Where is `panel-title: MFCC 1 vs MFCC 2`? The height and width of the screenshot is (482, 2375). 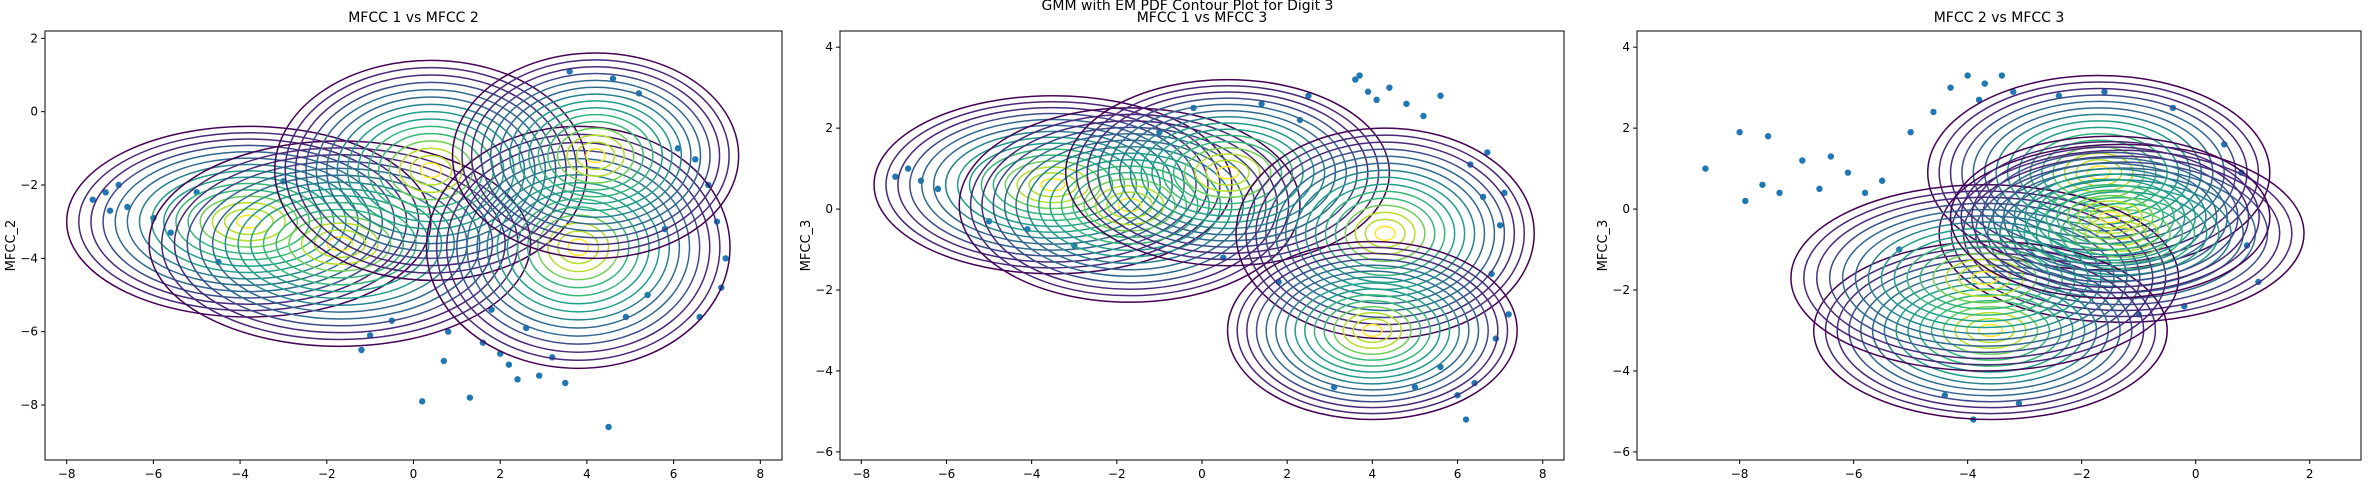 panel-title: MFCC 1 vs MFCC 2 is located at coordinates (413, 18).